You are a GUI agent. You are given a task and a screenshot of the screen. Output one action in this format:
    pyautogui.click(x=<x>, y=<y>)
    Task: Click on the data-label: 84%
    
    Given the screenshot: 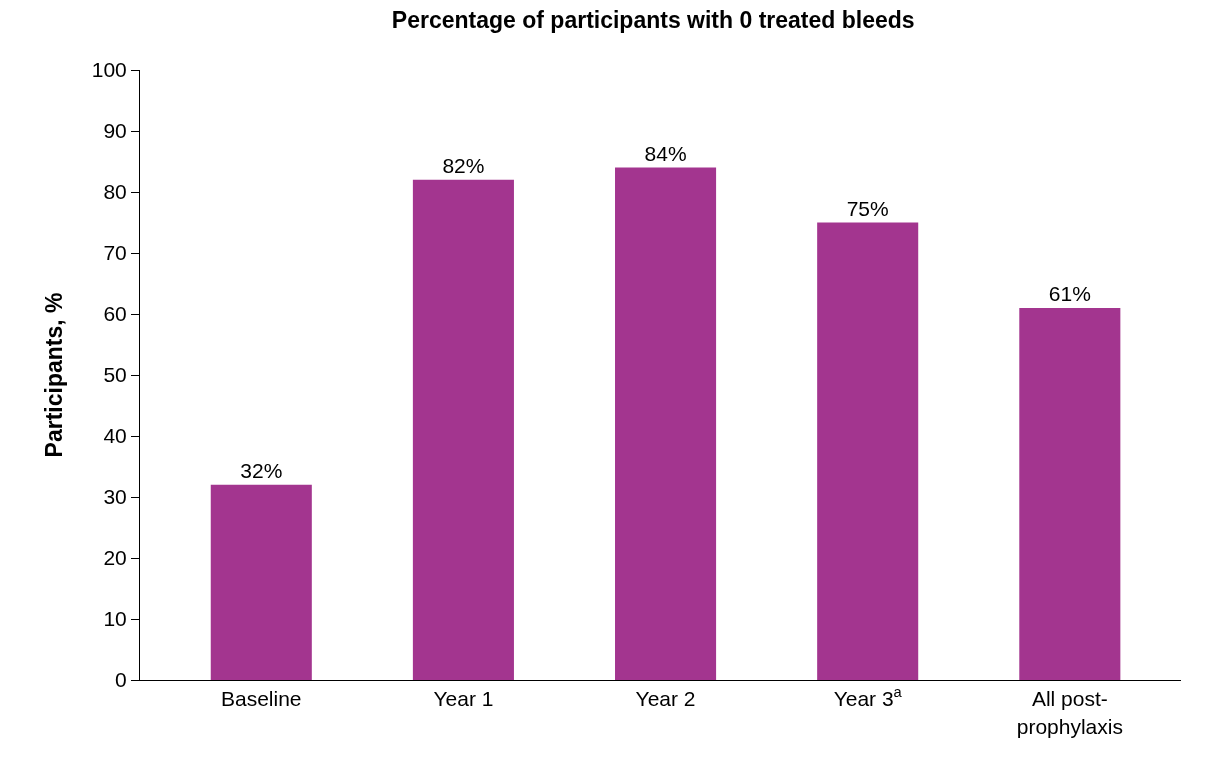 What is the action you would take?
    pyautogui.click(x=665, y=153)
    